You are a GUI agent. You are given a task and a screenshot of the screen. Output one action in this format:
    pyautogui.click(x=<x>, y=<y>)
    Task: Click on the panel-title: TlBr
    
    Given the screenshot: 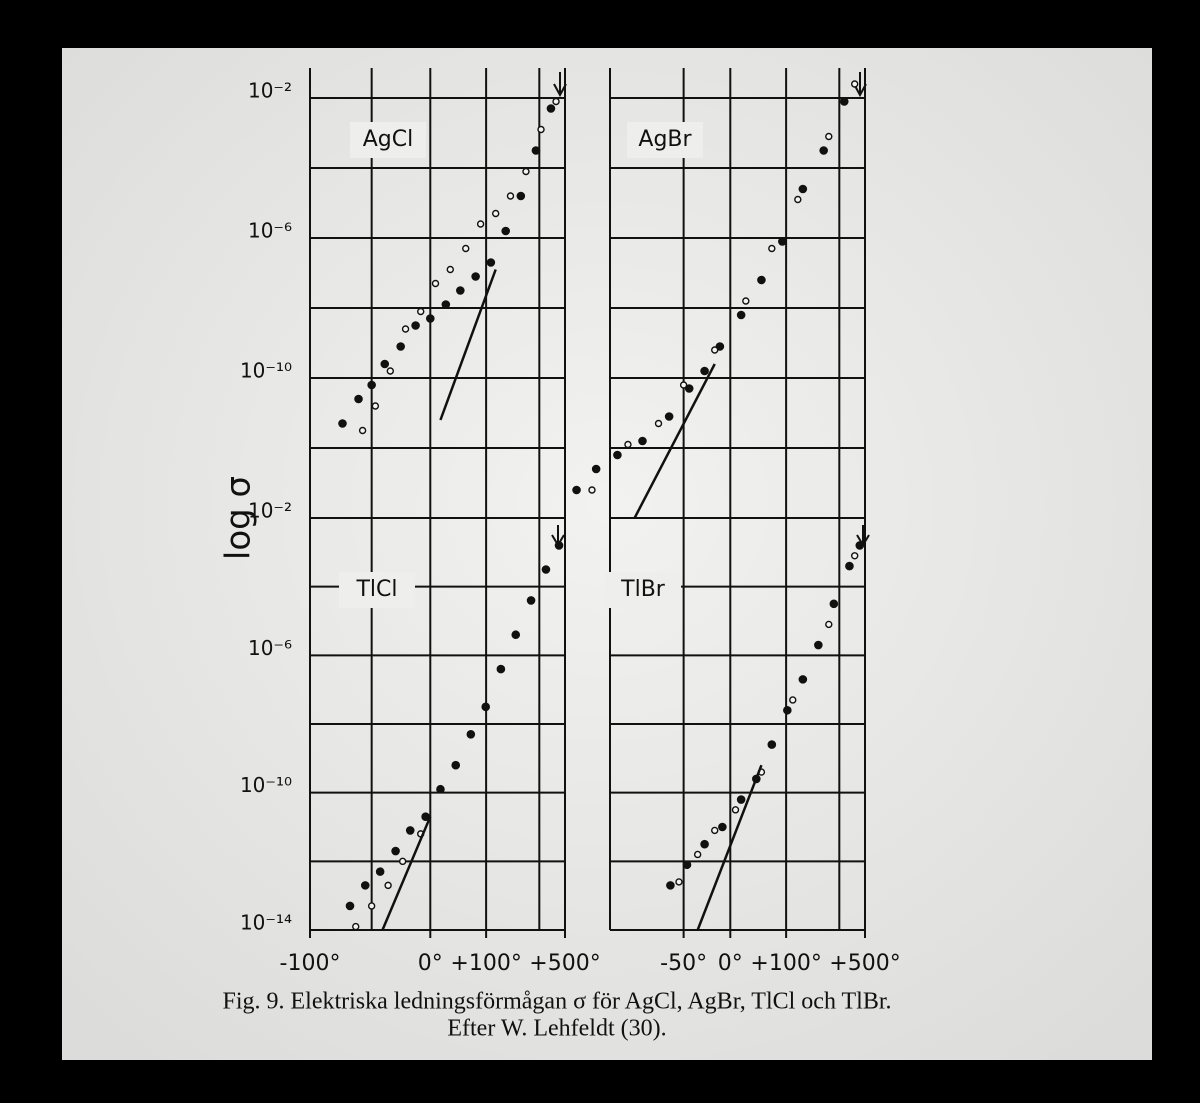 What is the action you would take?
    pyautogui.click(x=643, y=589)
    